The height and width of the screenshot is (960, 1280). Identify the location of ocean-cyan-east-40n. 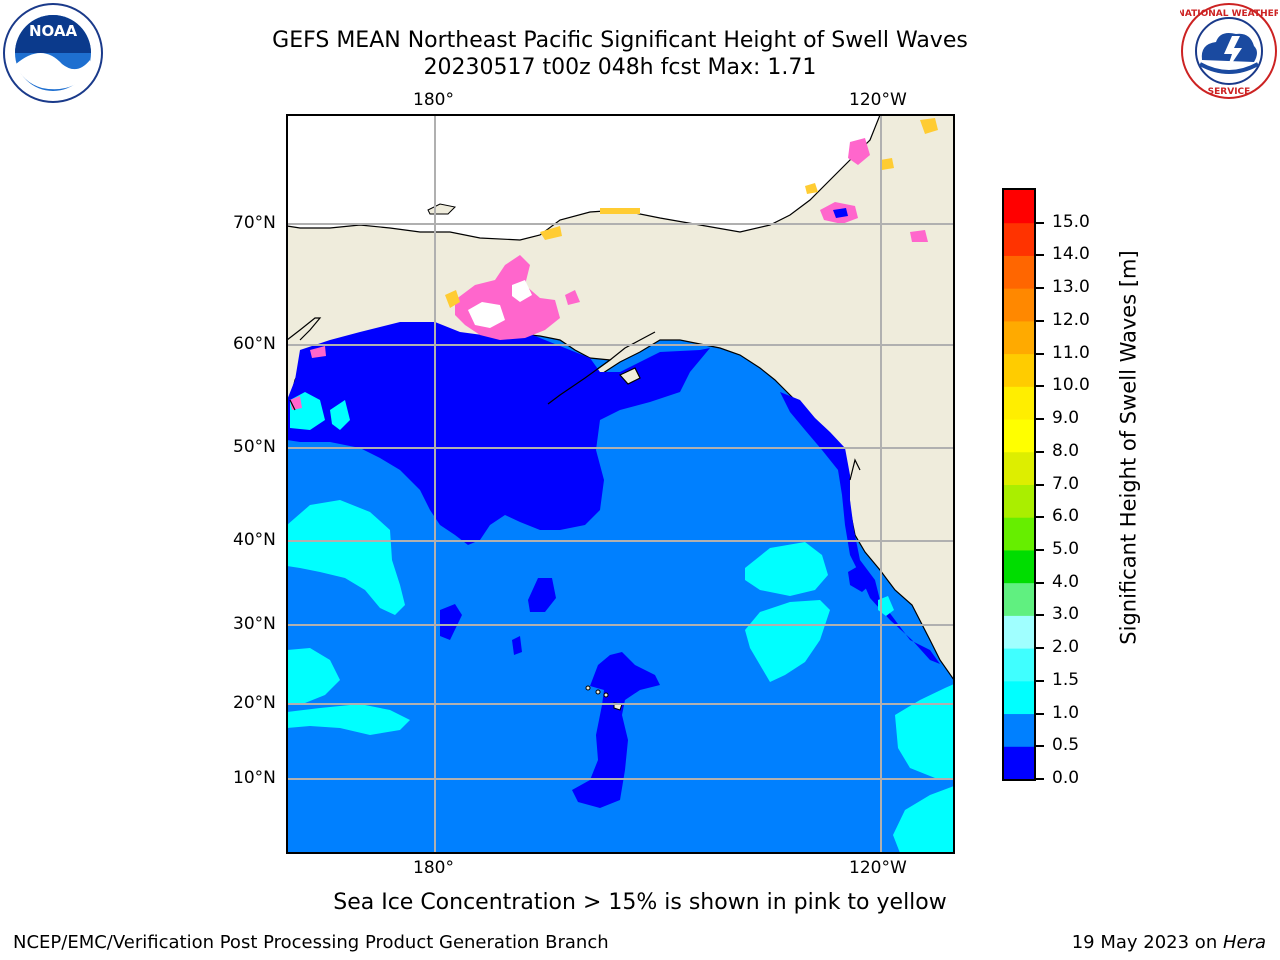
(786, 569).